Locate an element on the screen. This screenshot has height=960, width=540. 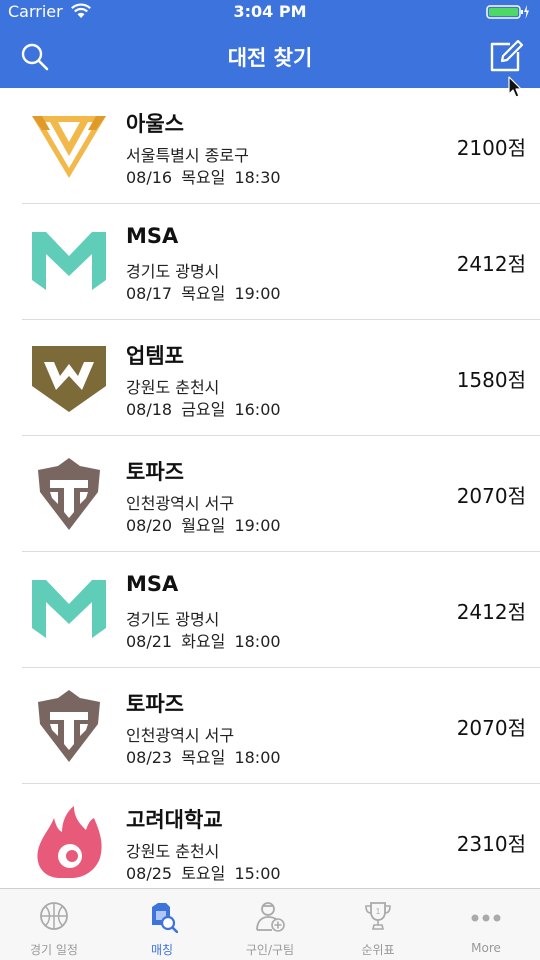
tab-label: 순위표 is located at coordinates (378, 950).